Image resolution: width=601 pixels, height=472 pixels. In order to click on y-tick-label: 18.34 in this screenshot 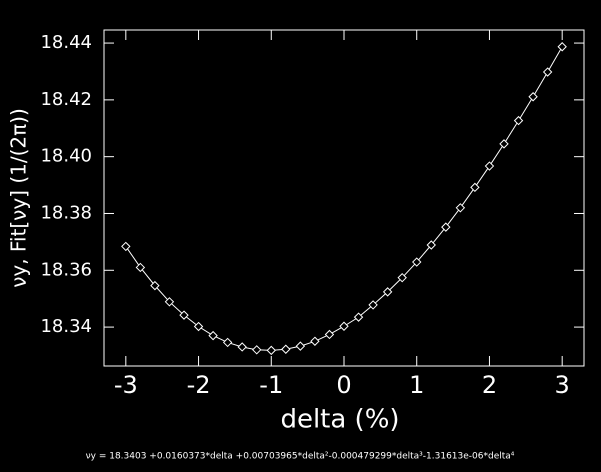, I will do `click(66, 326)`.